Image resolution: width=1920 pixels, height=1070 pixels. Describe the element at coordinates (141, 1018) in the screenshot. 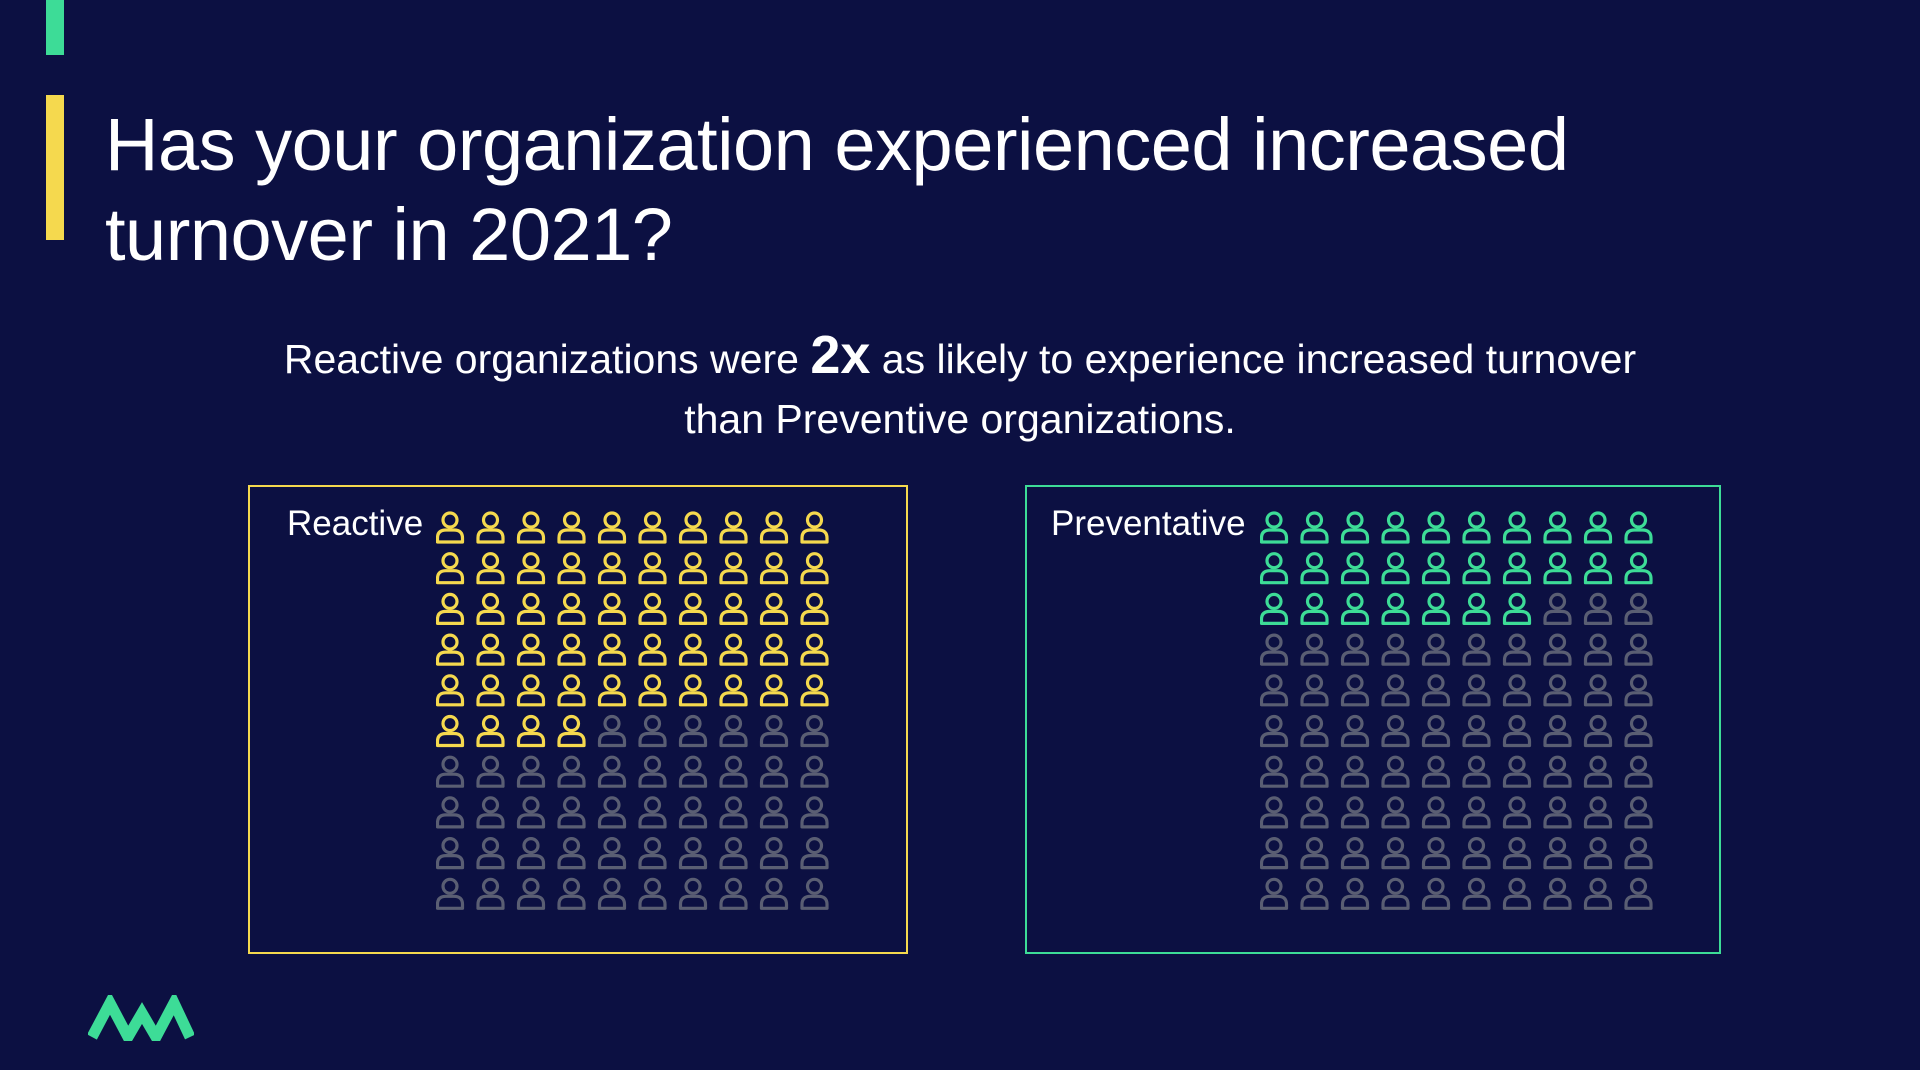

I see `brand-logo` at that location.